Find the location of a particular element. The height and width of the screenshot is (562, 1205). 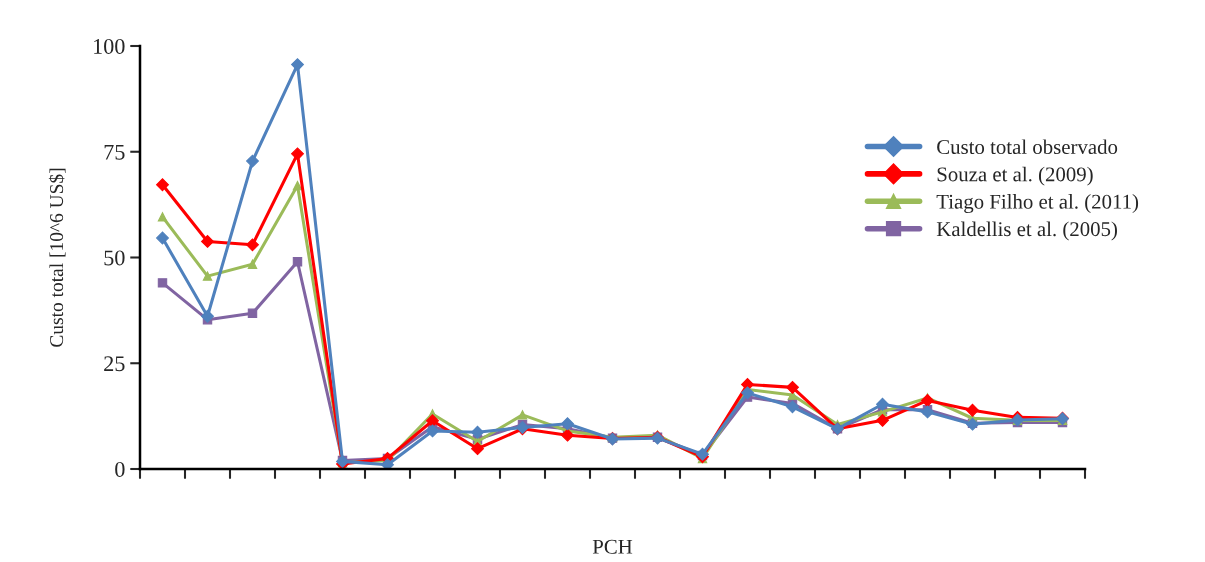

y-tick-label: 75 is located at coordinates (114, 152).